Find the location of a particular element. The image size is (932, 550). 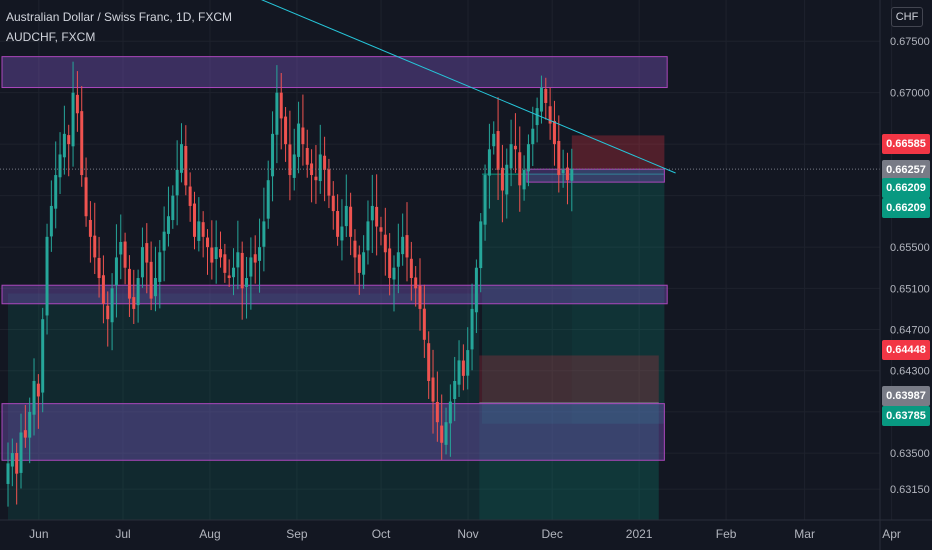

currency-button: CHF is located at coordinates (907, 17).